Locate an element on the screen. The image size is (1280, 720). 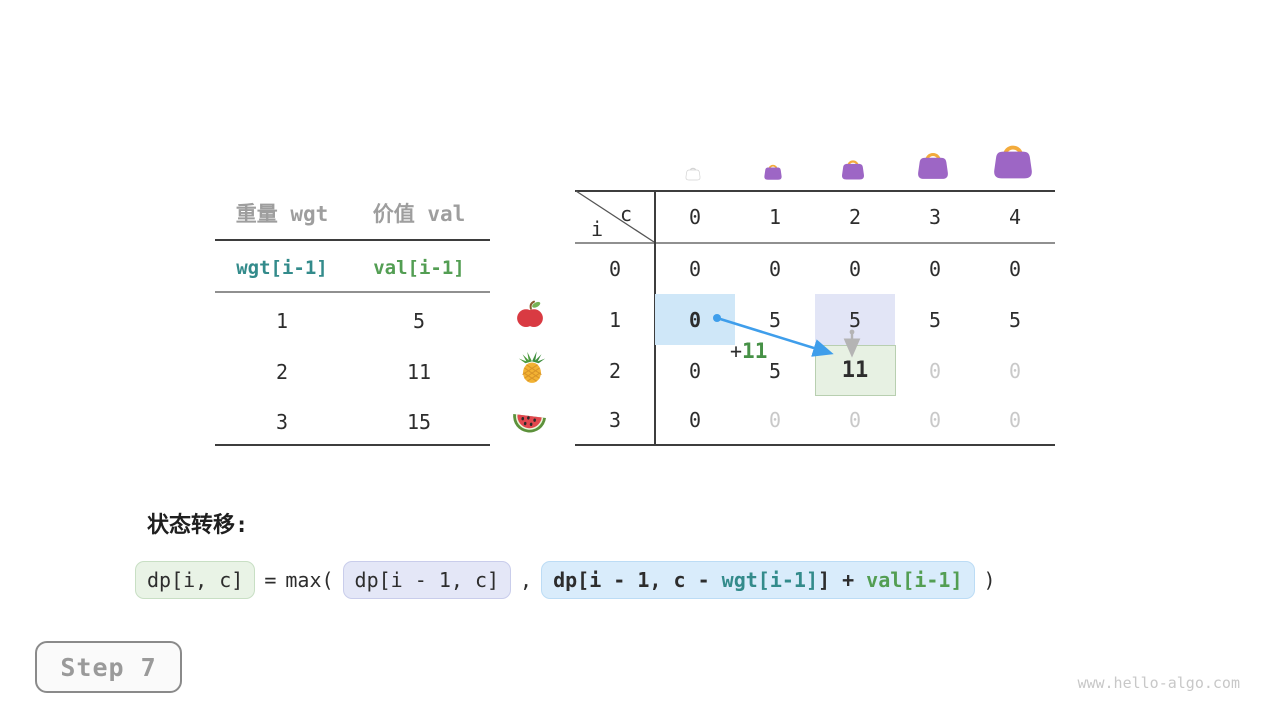
formula-equals: = is located at coordinates (270, 580).